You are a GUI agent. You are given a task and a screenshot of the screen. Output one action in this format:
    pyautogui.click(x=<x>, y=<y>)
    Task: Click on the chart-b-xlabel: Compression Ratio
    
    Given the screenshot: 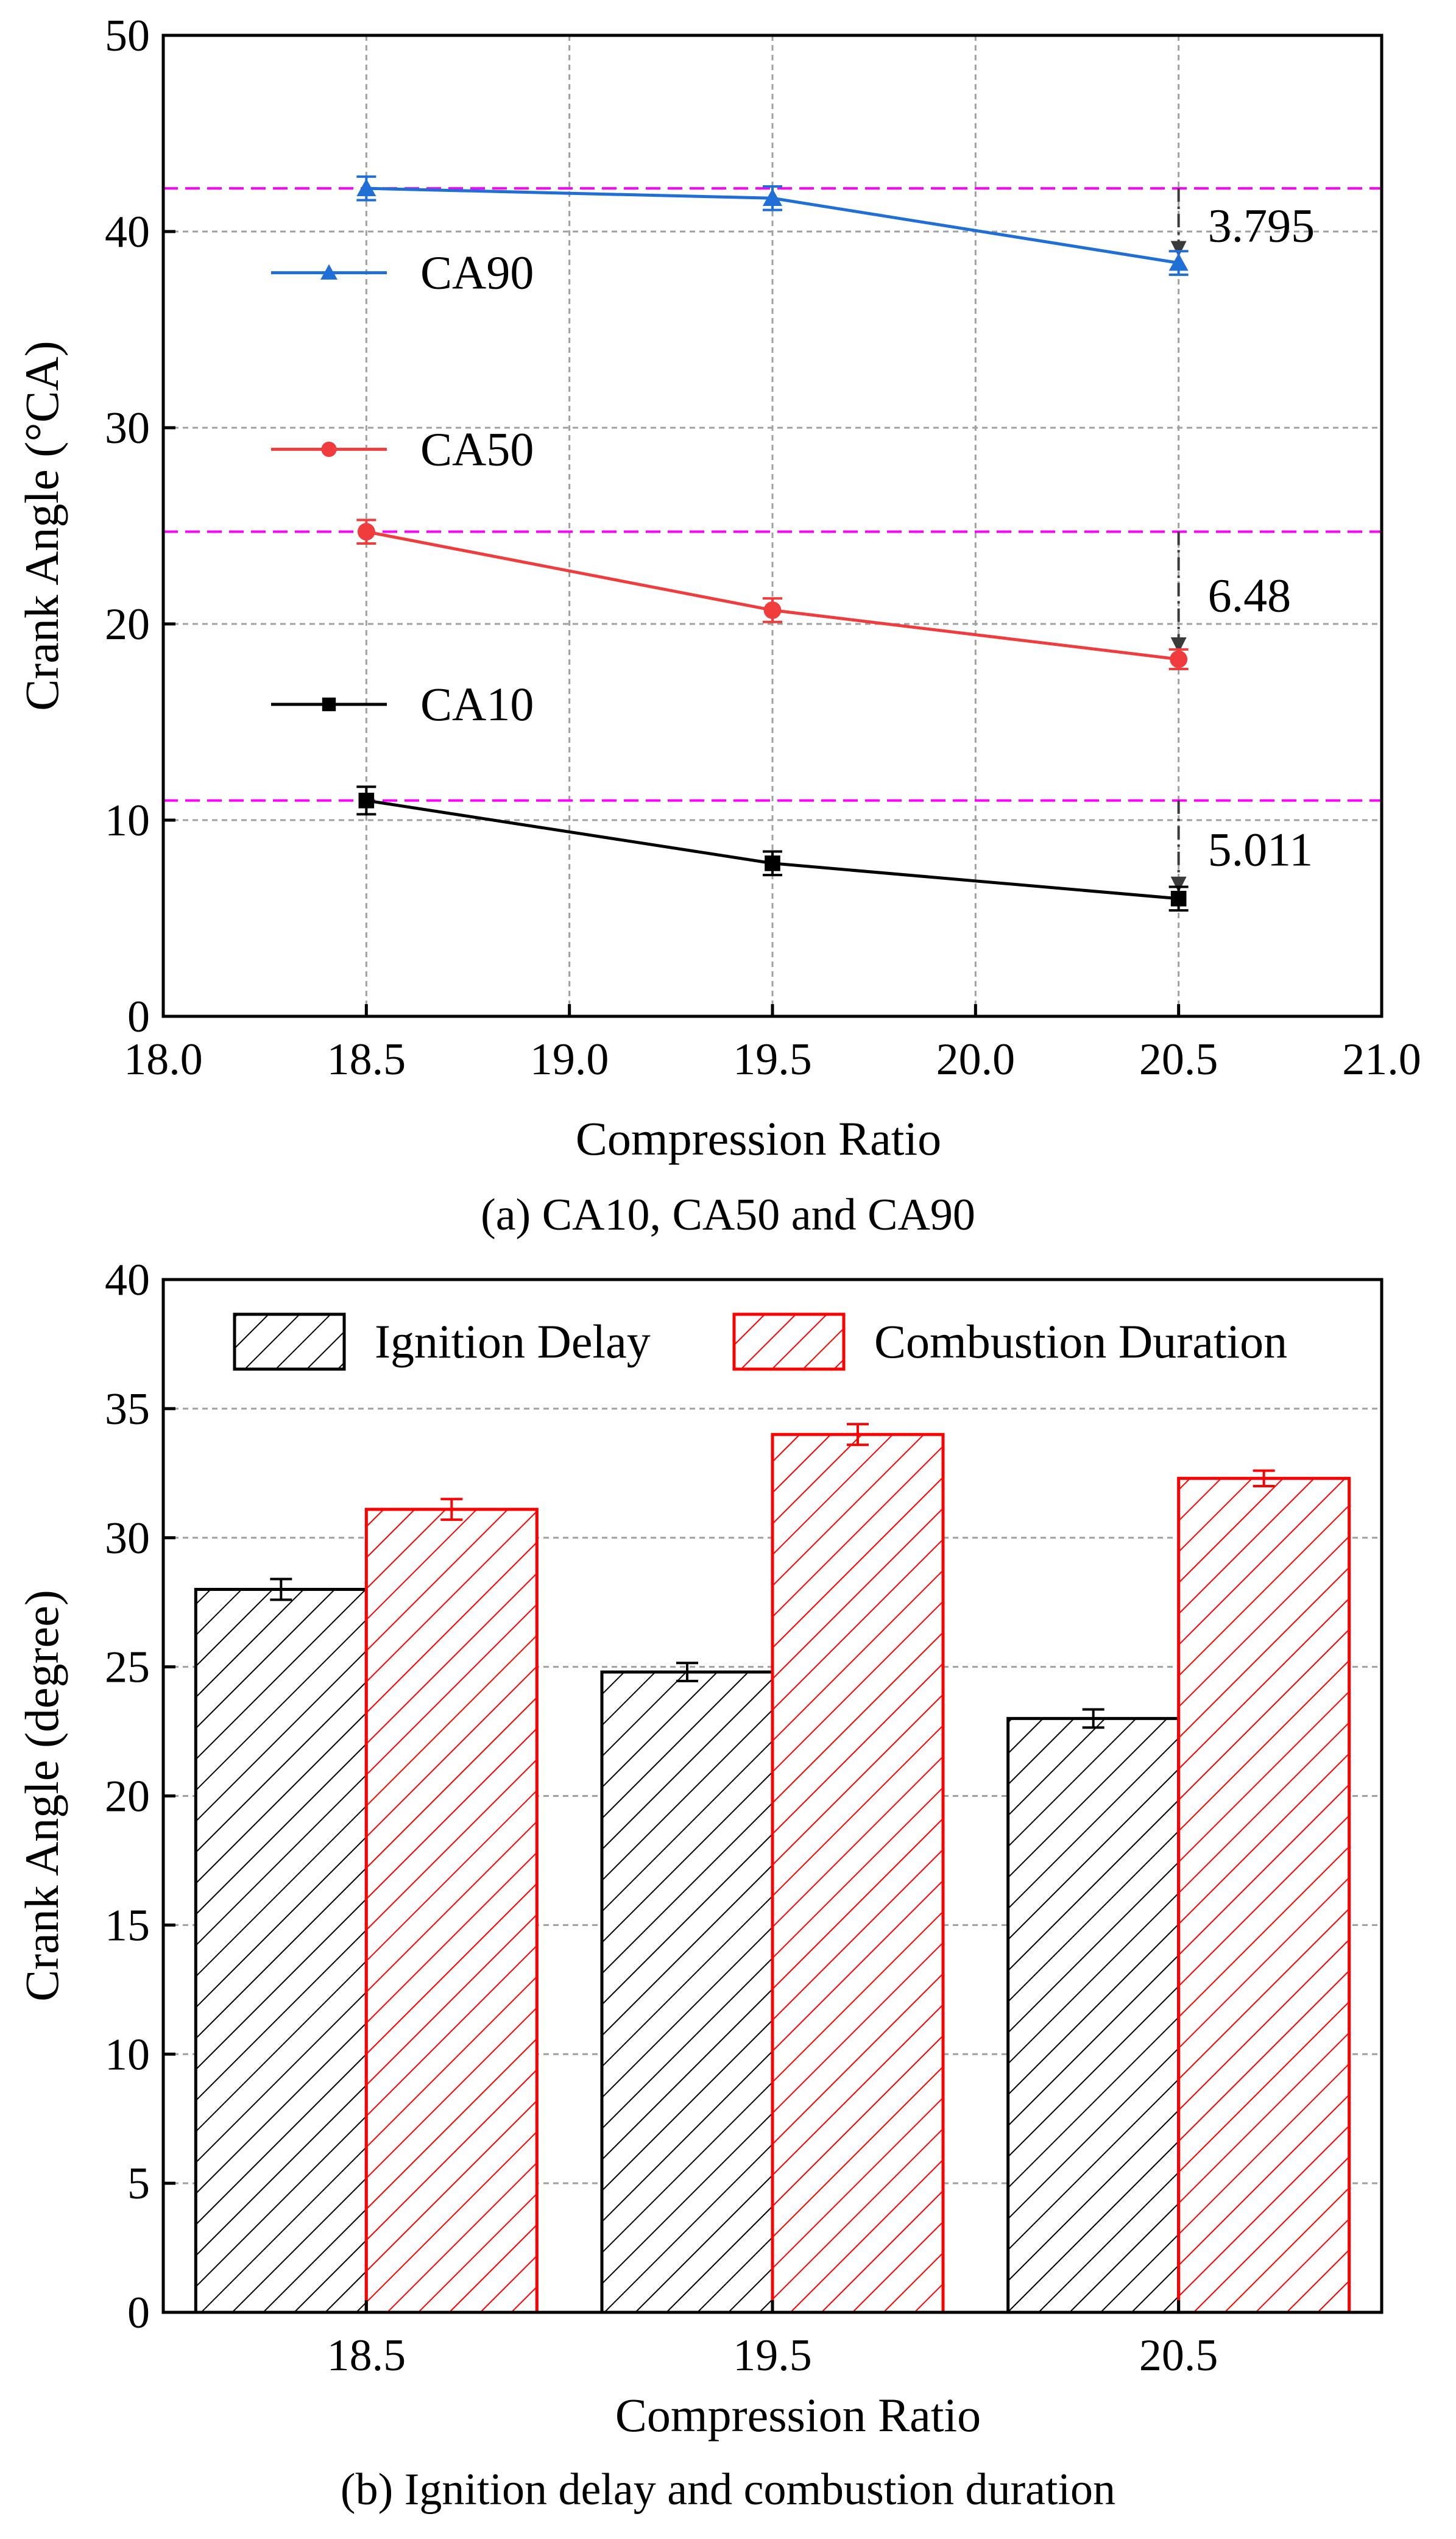 What is the action you would take?
    pyautogui.click(x=798, y=2415)
    